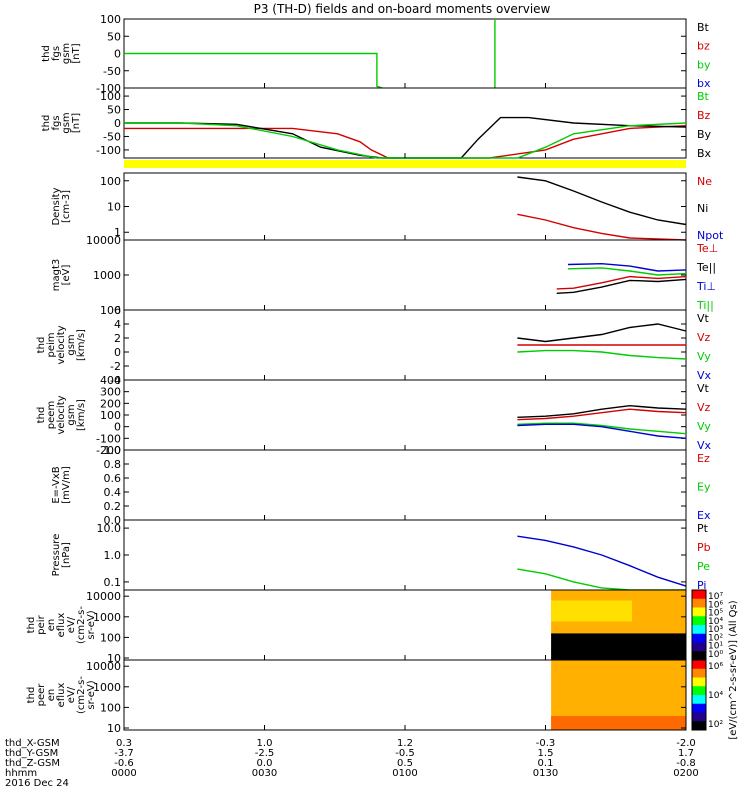 This screenshot has height=800, width=750. I want to click on y-axis-label: [nPa], so click(66, 555).